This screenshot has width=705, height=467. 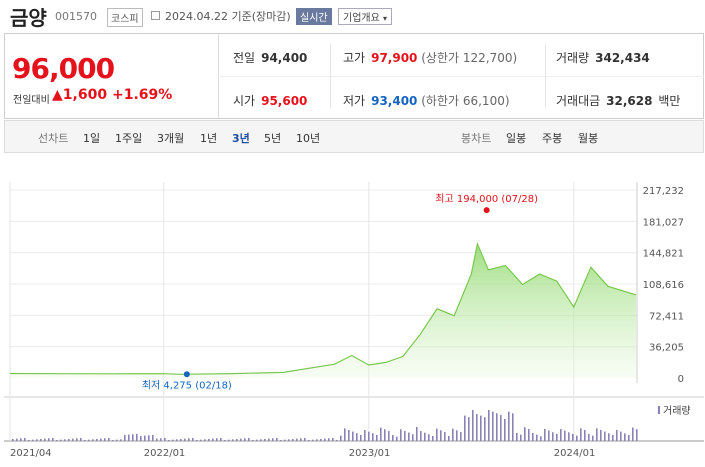 What do you see at coordinates (516, 138) in the screenshot?
I see `tab-daily: 일봉` at bounding box center [516, 138].